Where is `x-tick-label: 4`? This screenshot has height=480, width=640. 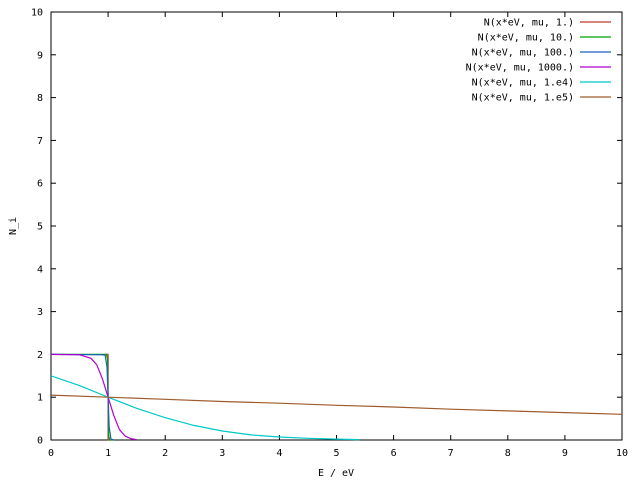
x-tick-label: 4 is located at coordinates (279, 453).